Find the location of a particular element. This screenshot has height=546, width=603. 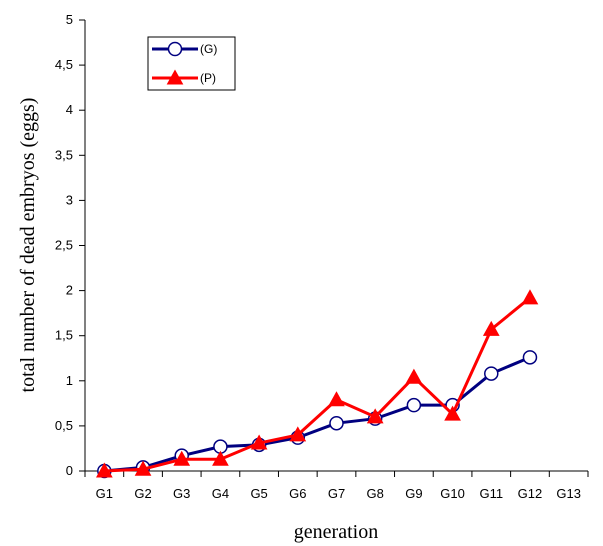

x-tick-label: G2 is located at coordinates (142, 493).